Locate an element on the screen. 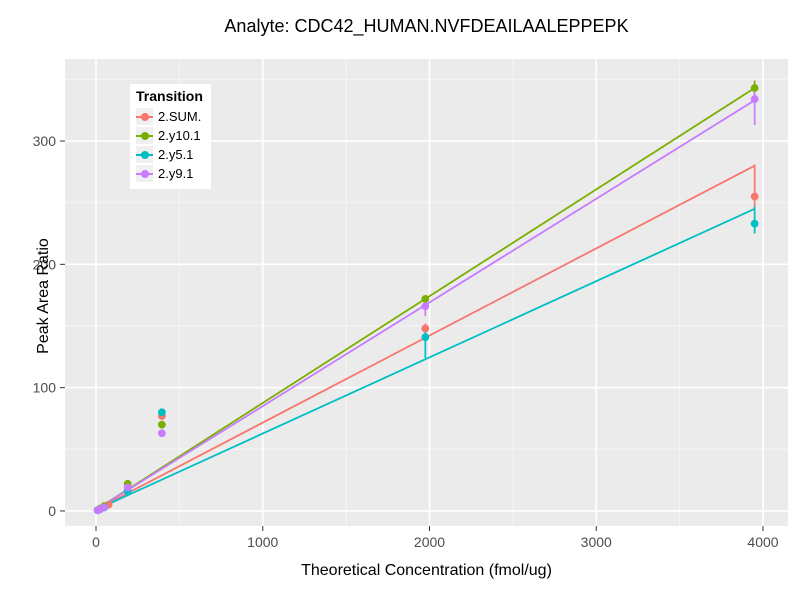  legend: Transition 2.SUM. 2.y10.1 2.y5.1 2.y9.1 is located at coordinates (170, 136).